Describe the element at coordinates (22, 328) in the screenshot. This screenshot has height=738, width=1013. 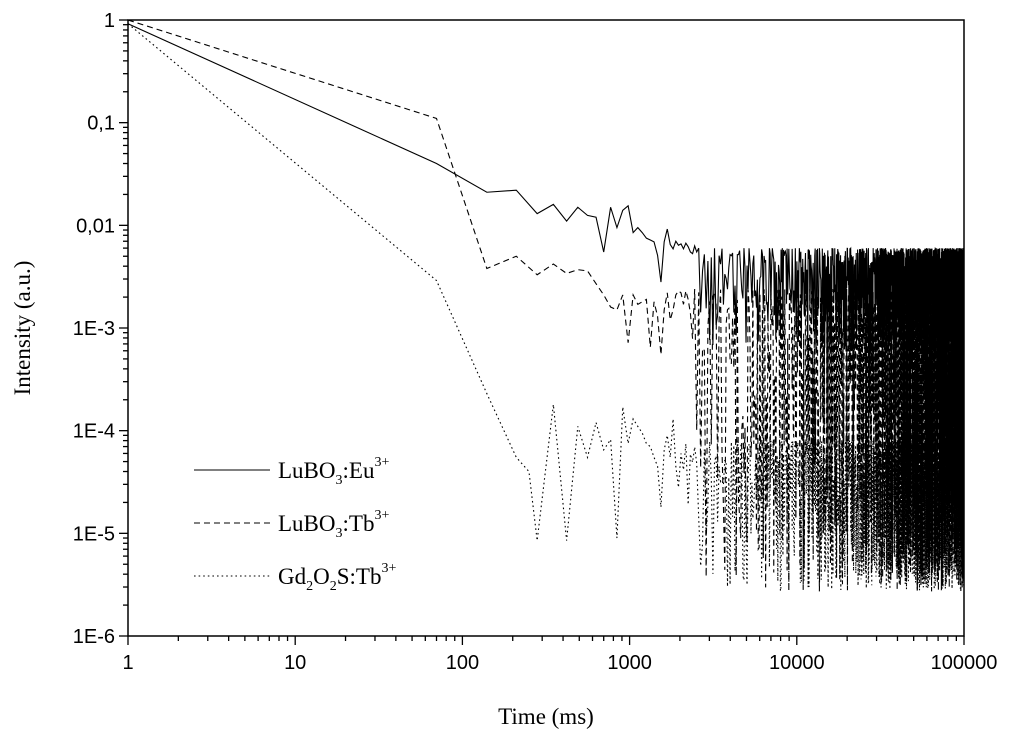
I see `y-axis-label: Intensity (a.u.)` at that location.